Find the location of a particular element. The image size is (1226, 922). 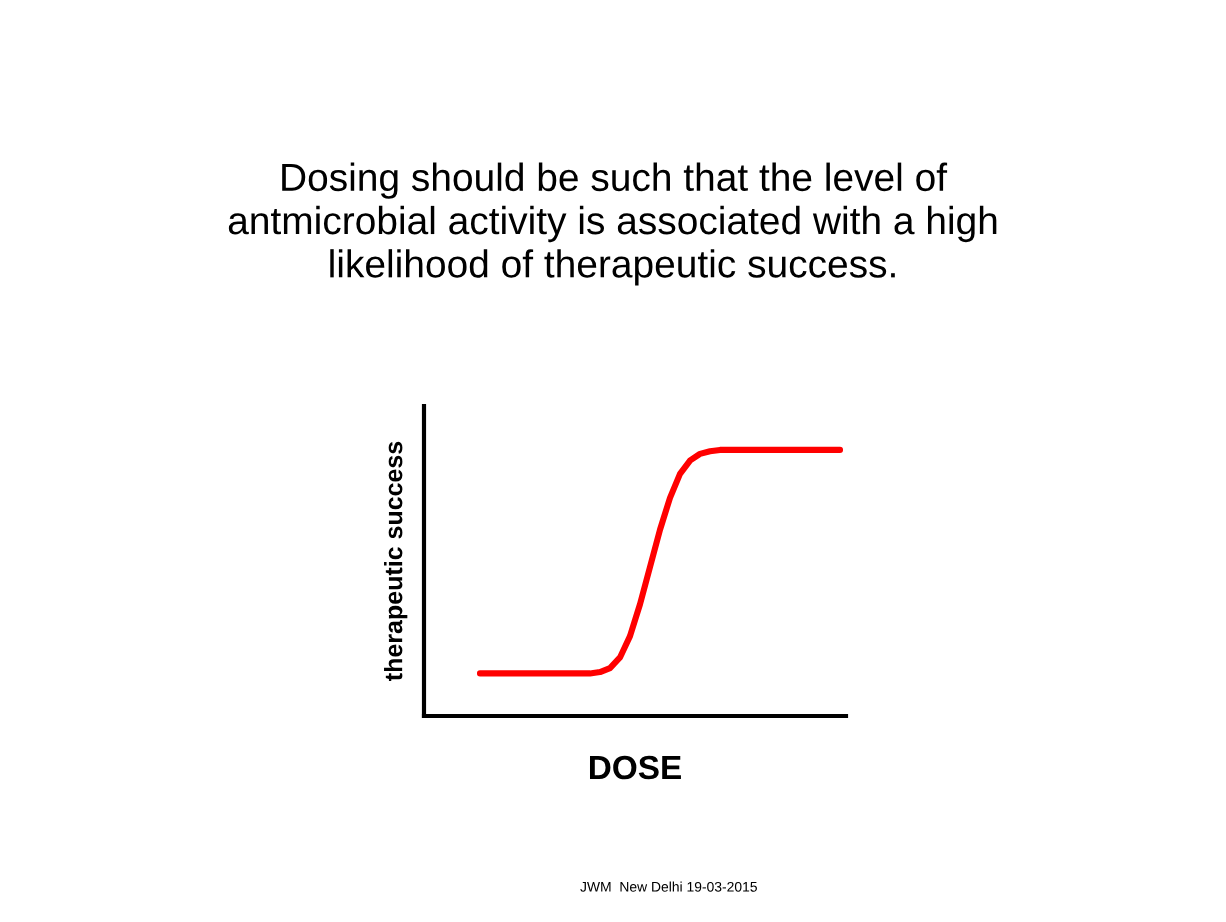

y-axis-title: therapeutic success is located at coordinates (396, 561).